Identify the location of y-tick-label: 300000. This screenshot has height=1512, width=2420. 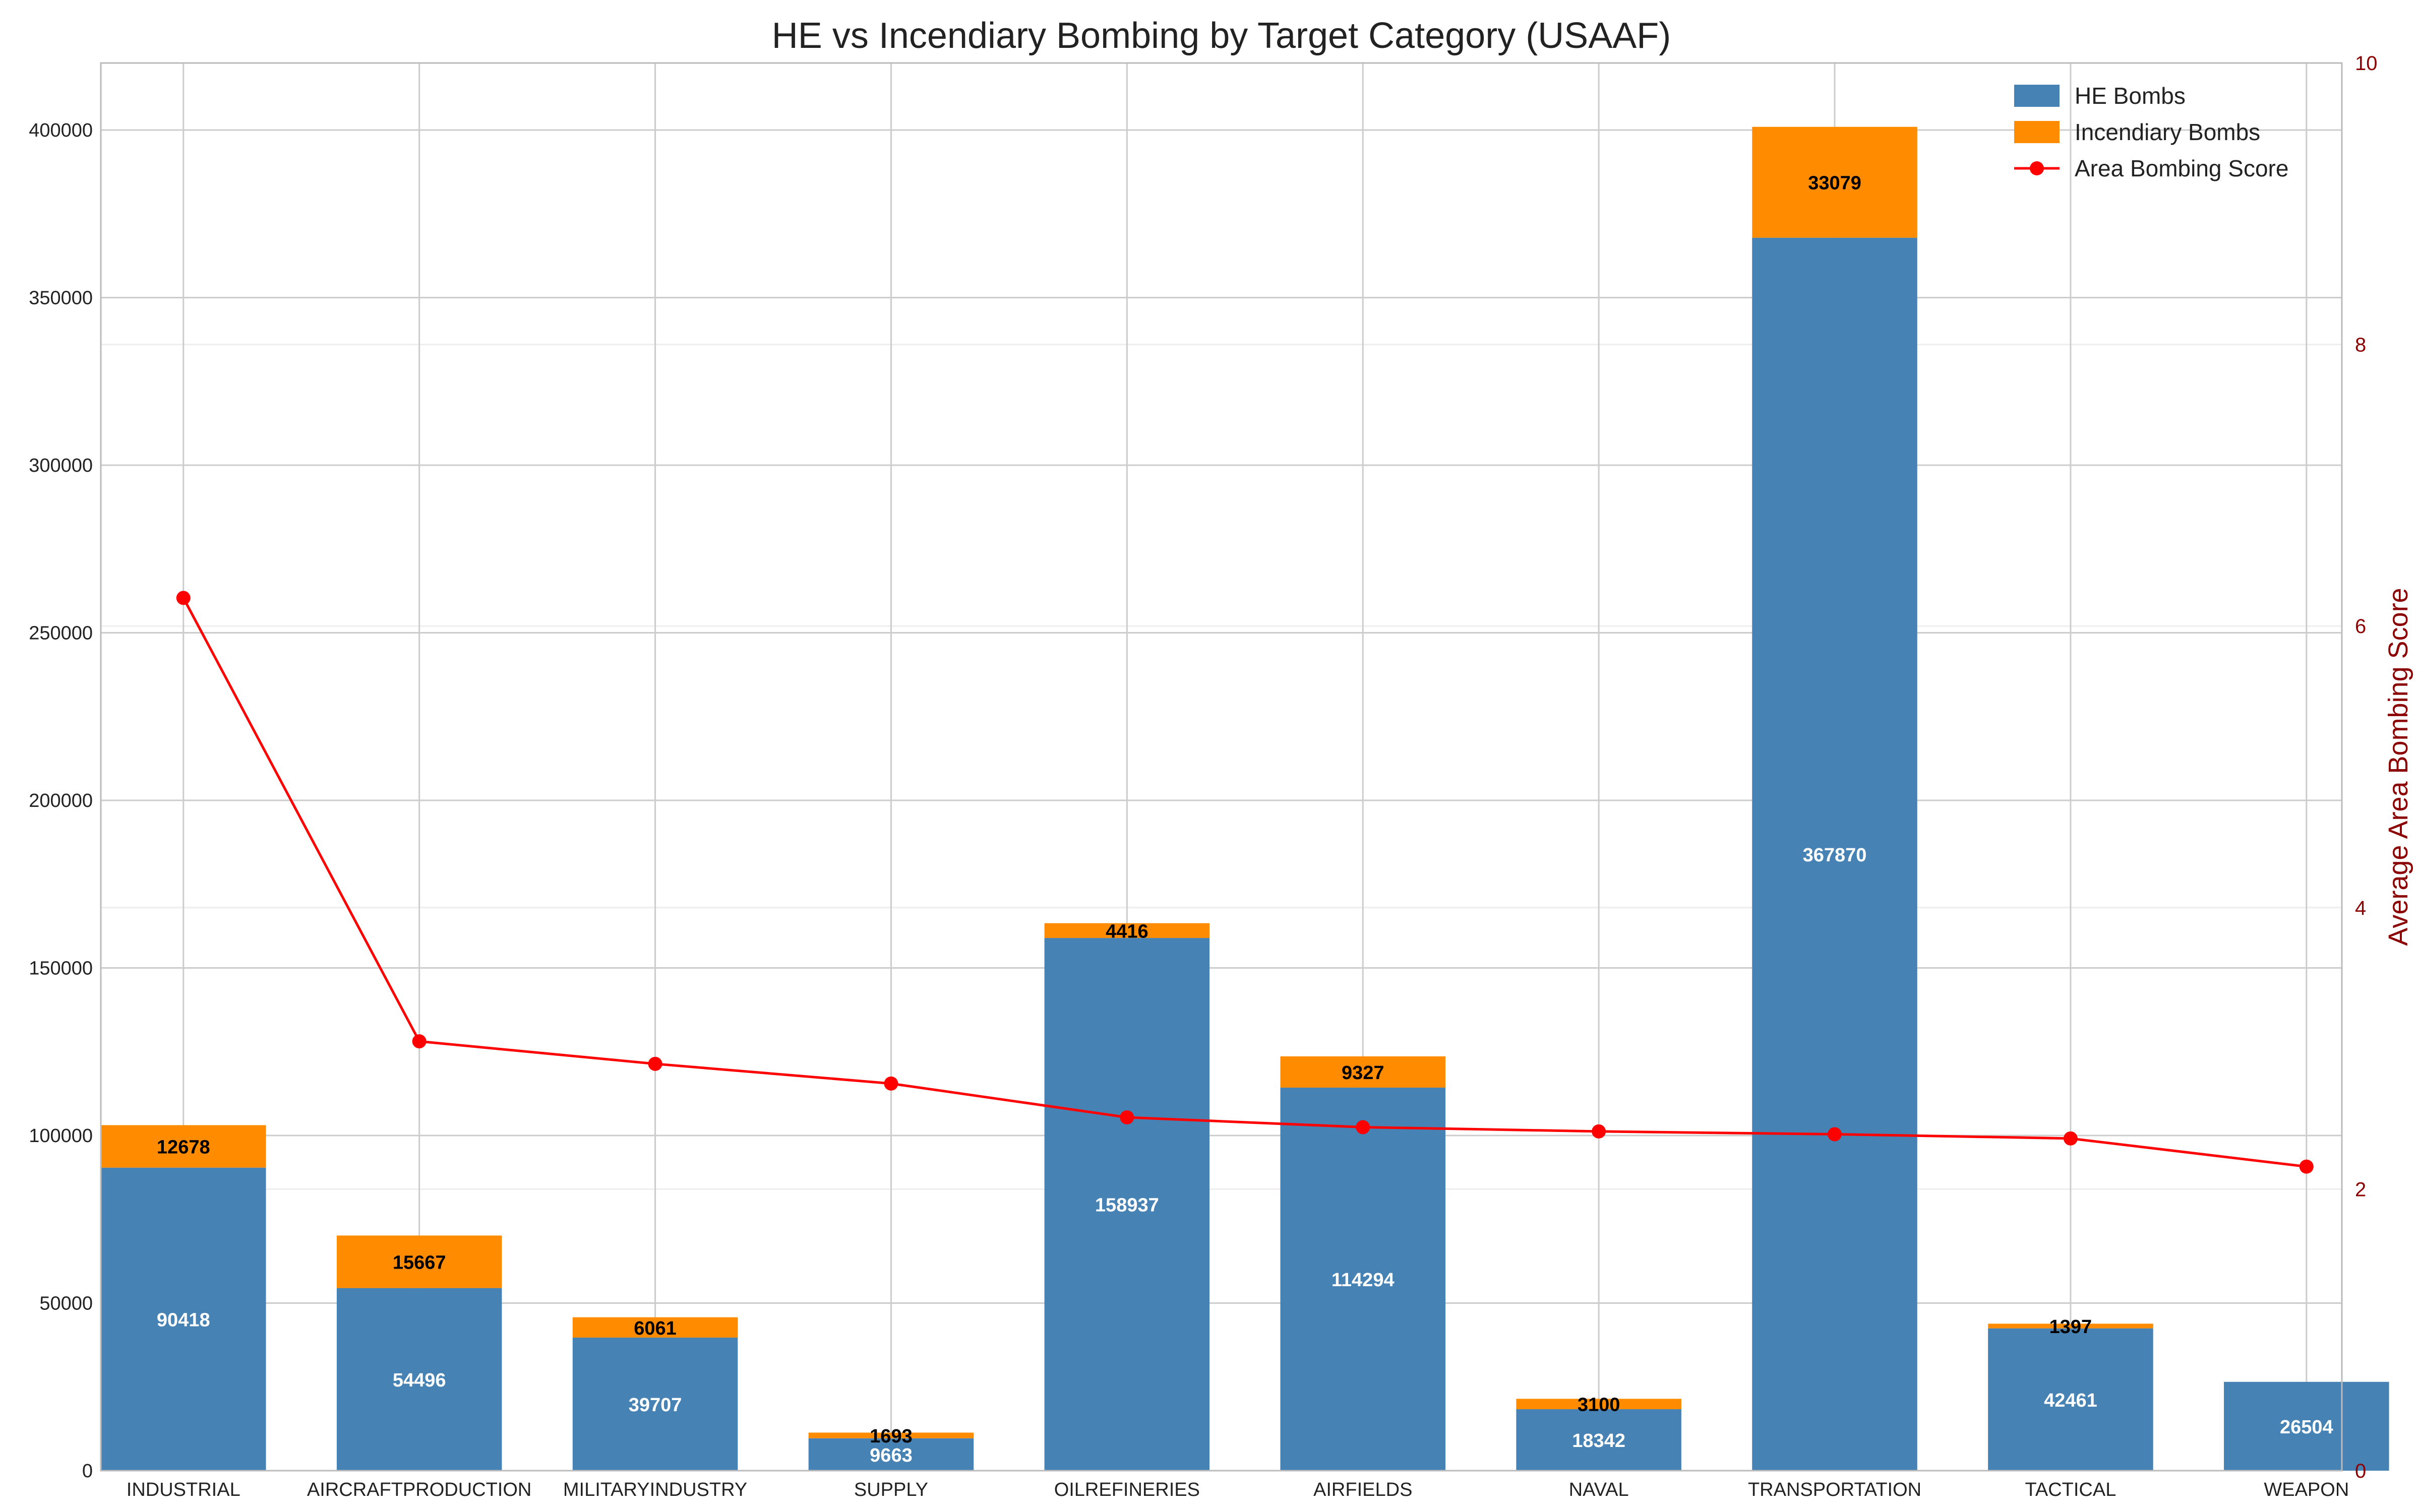
(61, 465).